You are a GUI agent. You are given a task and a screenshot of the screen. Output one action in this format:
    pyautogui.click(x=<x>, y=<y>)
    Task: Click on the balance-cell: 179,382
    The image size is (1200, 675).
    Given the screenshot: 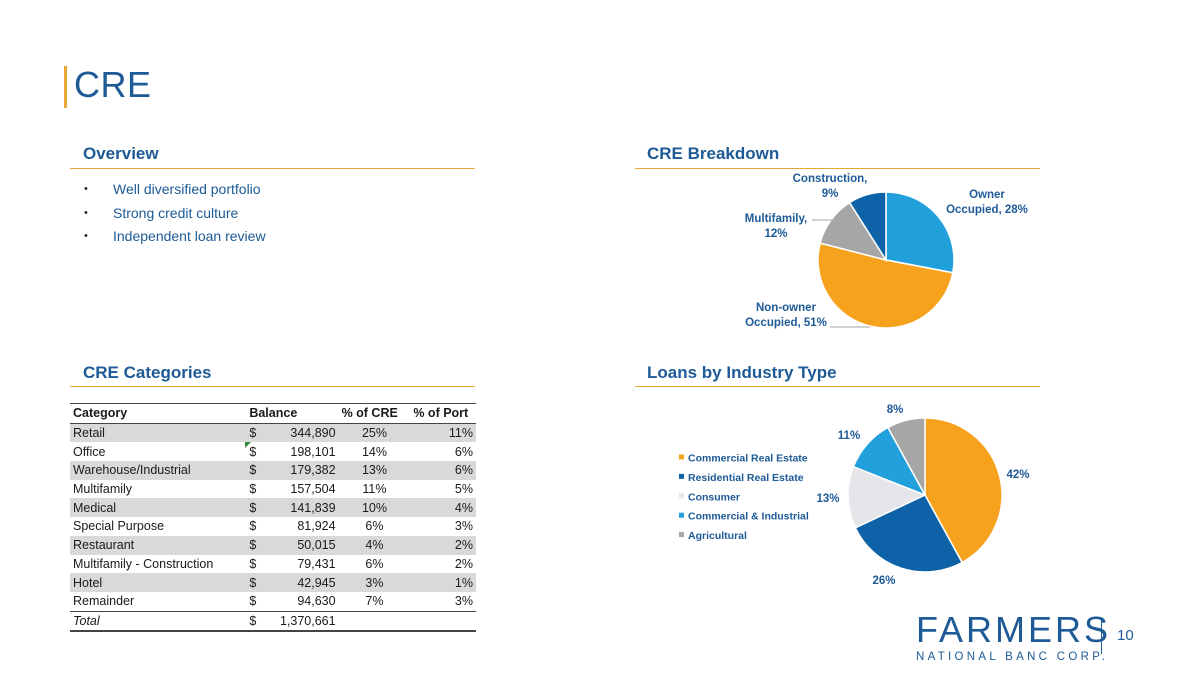 What is the action you would take?
    pyautogui.click(x=300, y=470)
    